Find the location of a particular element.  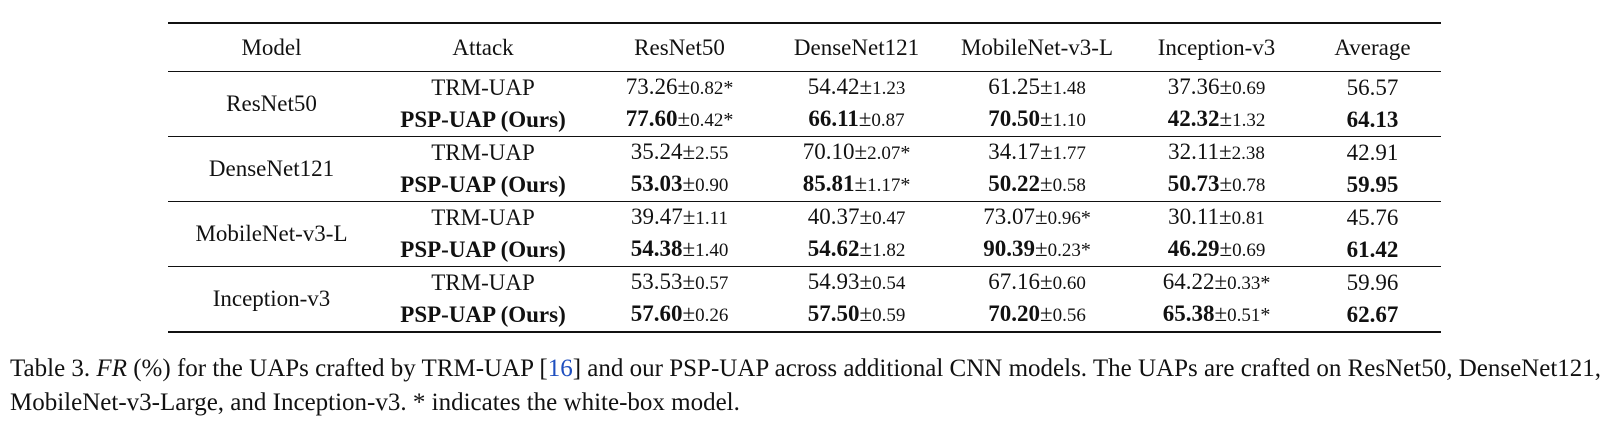

mean-value: 30.11 is located at coordinates (1194, 216).